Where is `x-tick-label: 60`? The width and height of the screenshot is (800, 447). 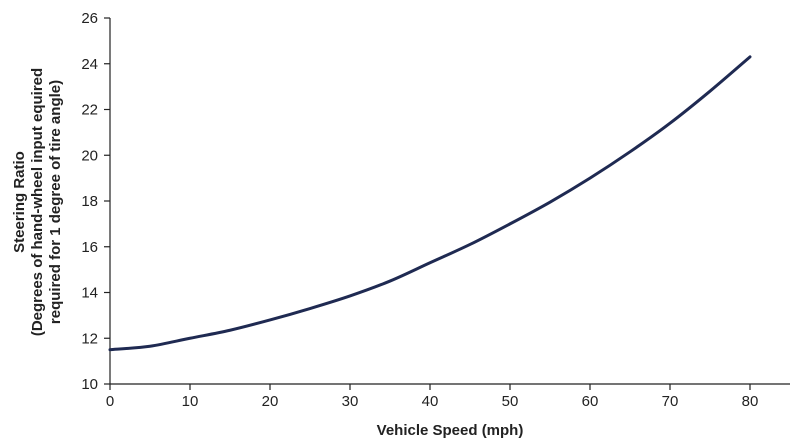 x-tick-label: 60 is located at coordinates (590, 401).